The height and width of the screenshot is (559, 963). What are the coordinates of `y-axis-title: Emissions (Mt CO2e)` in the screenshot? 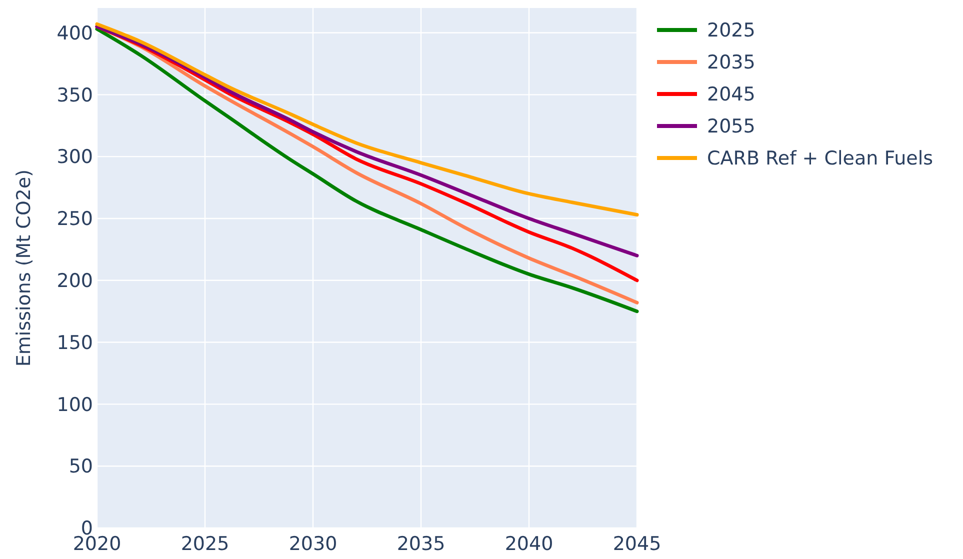 It's located at (24, 268).